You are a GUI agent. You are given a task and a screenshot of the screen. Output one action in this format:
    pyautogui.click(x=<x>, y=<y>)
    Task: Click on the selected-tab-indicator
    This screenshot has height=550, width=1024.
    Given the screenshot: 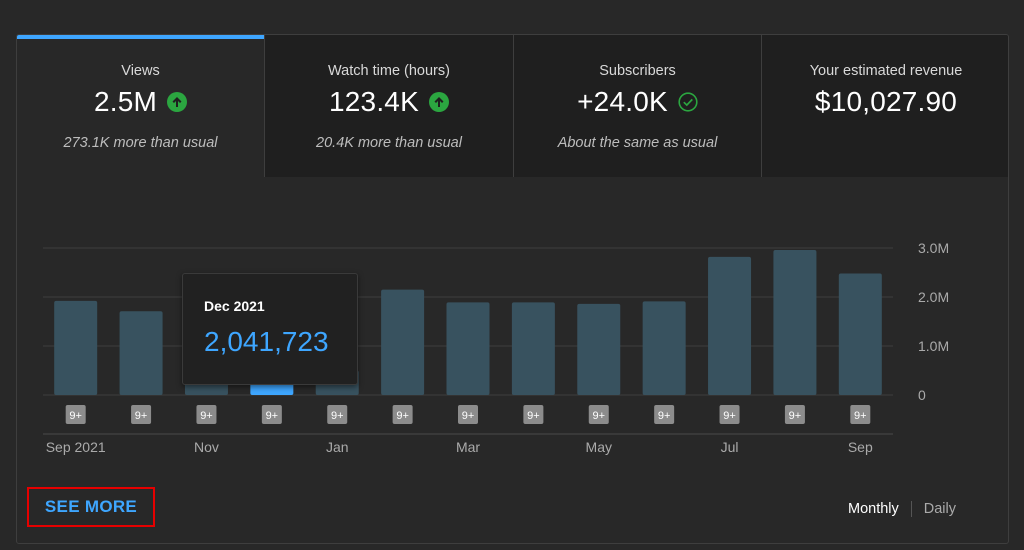 What is the action you would take?
    pyautogui.click(x=140, y=37)
    